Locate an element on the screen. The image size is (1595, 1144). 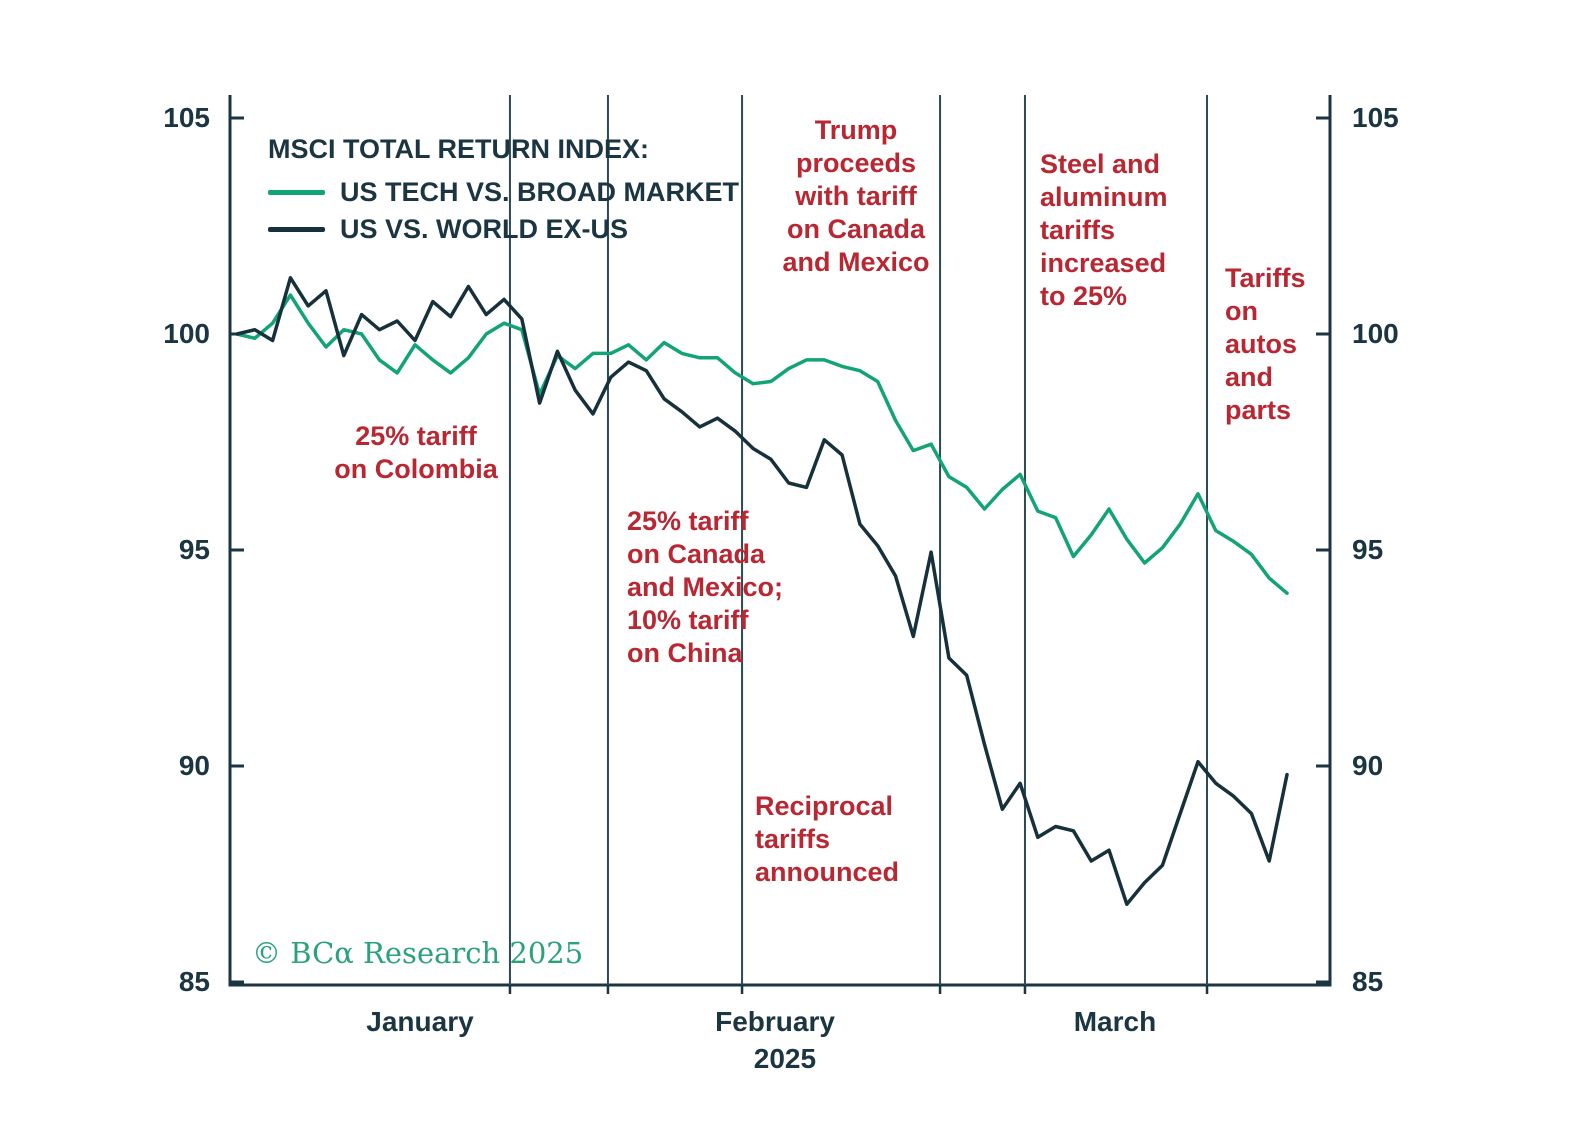
x-axis-label-february: February is located at coordinates (775, 1021).